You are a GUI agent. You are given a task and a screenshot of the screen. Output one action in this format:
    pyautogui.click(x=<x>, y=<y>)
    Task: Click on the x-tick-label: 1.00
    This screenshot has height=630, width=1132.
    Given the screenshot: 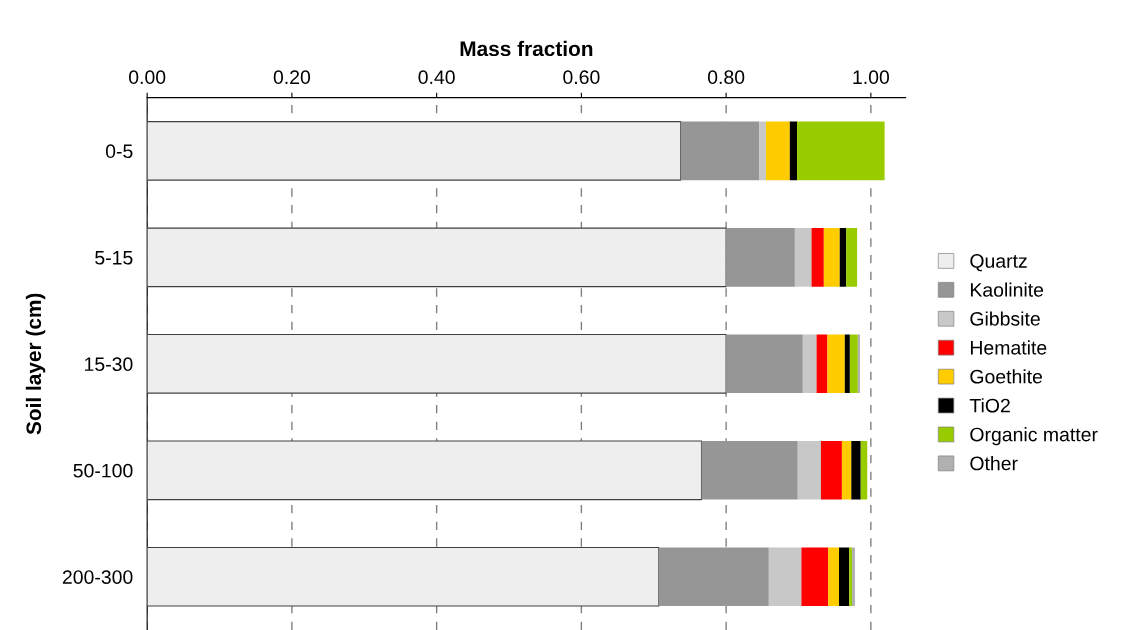 What is the action you would take?
    pyautogui.click(x=871, y=77)
    